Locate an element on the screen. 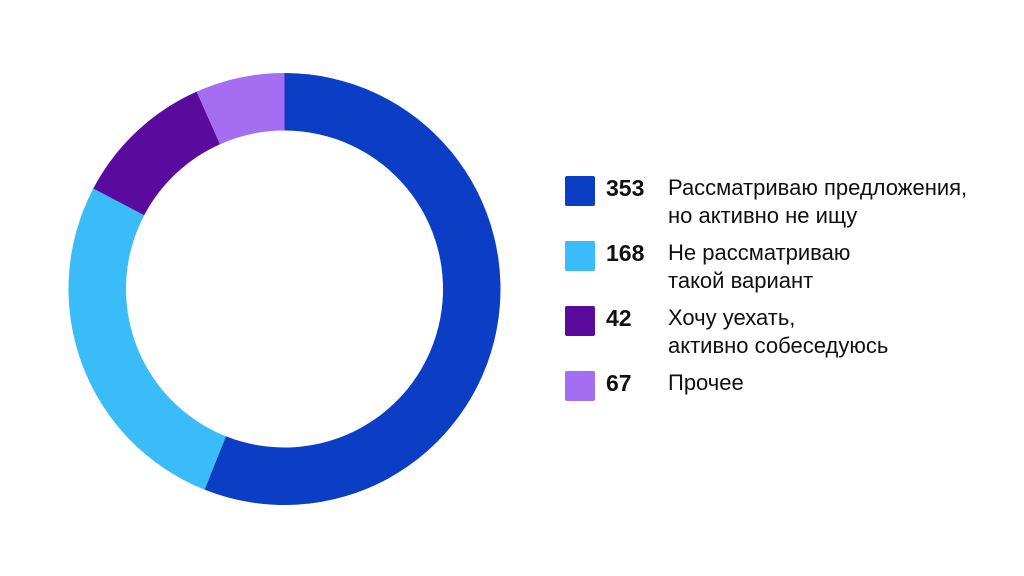 The width and height of the screenshot is (1024, 576). legend-label: Прочее is located at coordinates (706, 383).